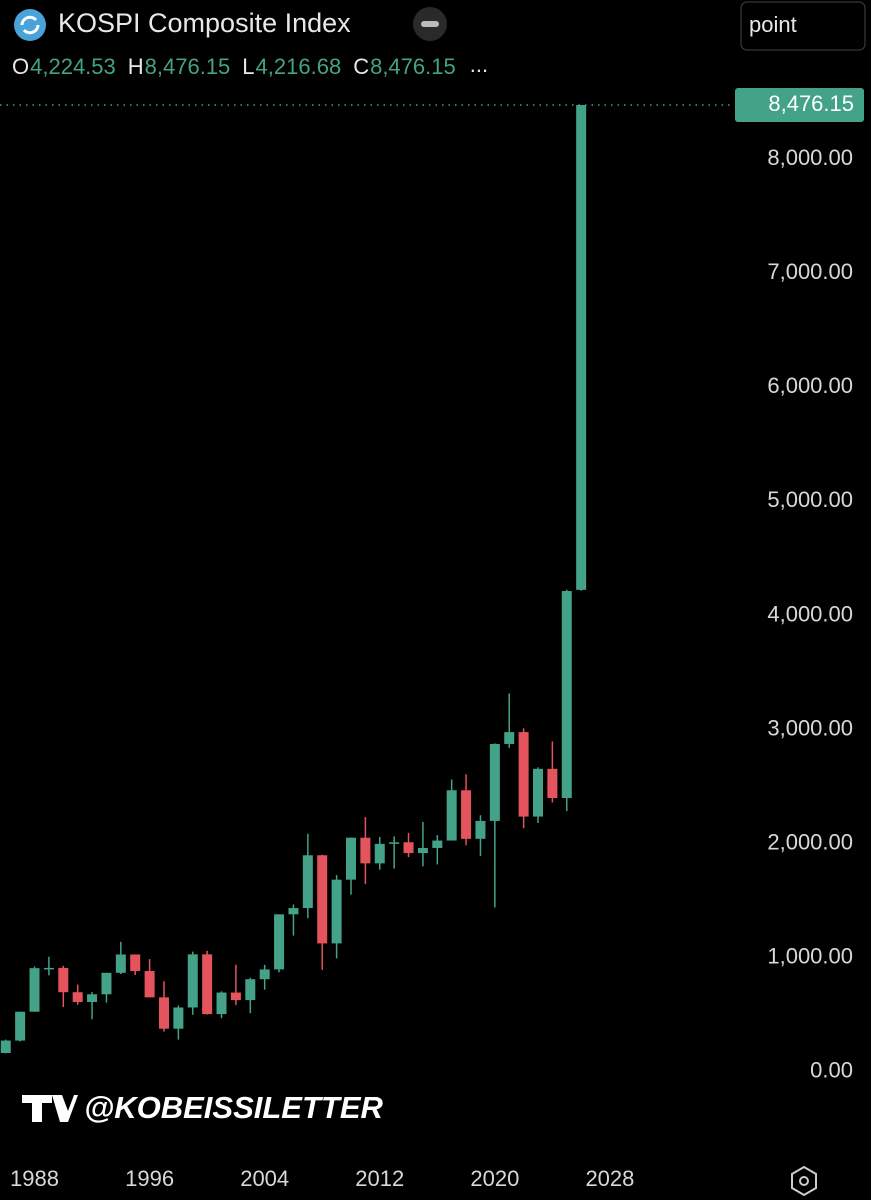 This screenshot has height=1200, width=871. I want to click on x-tick-label: 1988, so click(34, 1178).